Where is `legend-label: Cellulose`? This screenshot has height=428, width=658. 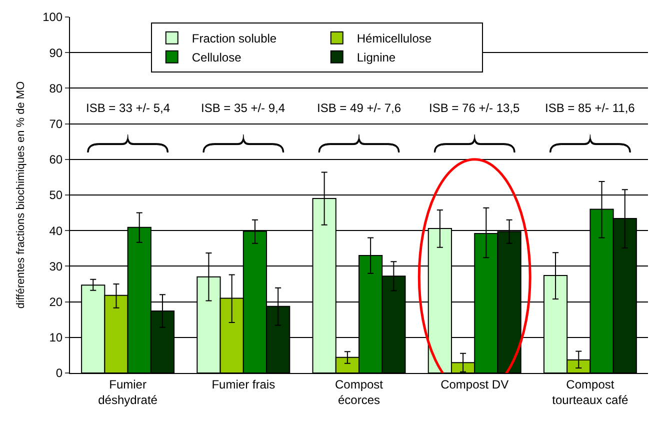 legend-label: Cellulose is located at coordinates (217, 57).